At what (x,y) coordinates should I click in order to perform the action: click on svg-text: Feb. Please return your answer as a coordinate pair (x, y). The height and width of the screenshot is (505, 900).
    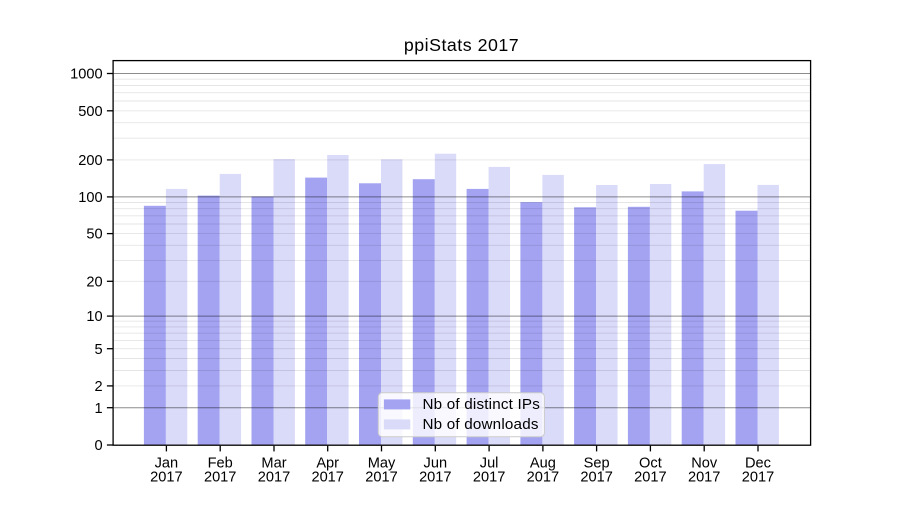
    Looking at the image, I should click on (220, 464).